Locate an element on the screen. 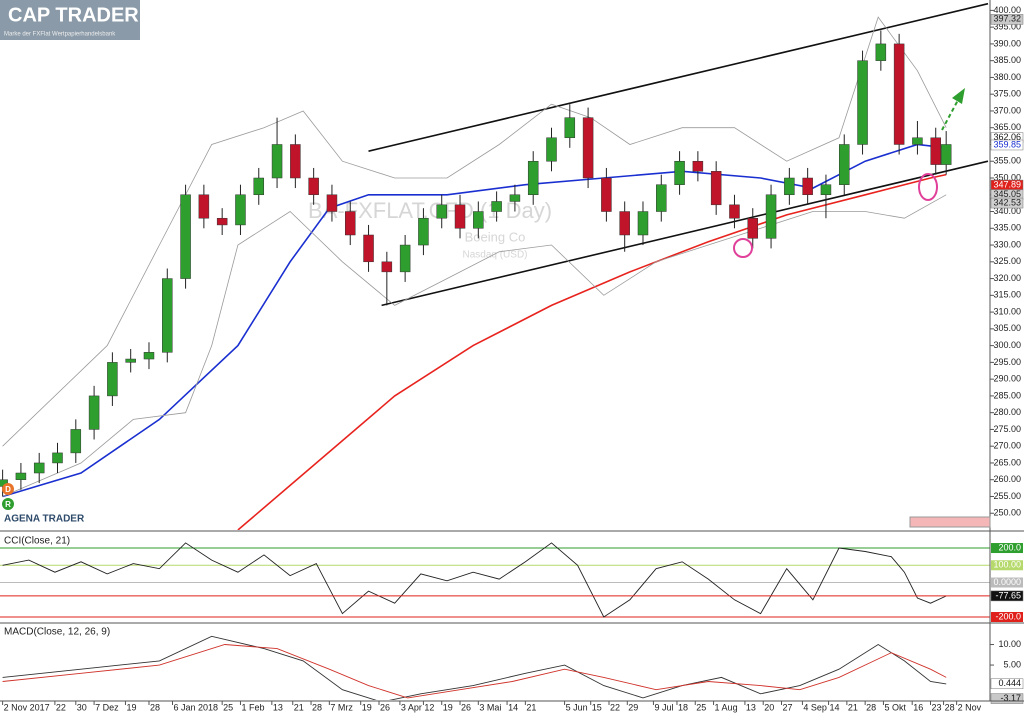 This screenshot has height=715, width=1024. x-tick-label: 5 Jun is located at coordinates (577, 707).